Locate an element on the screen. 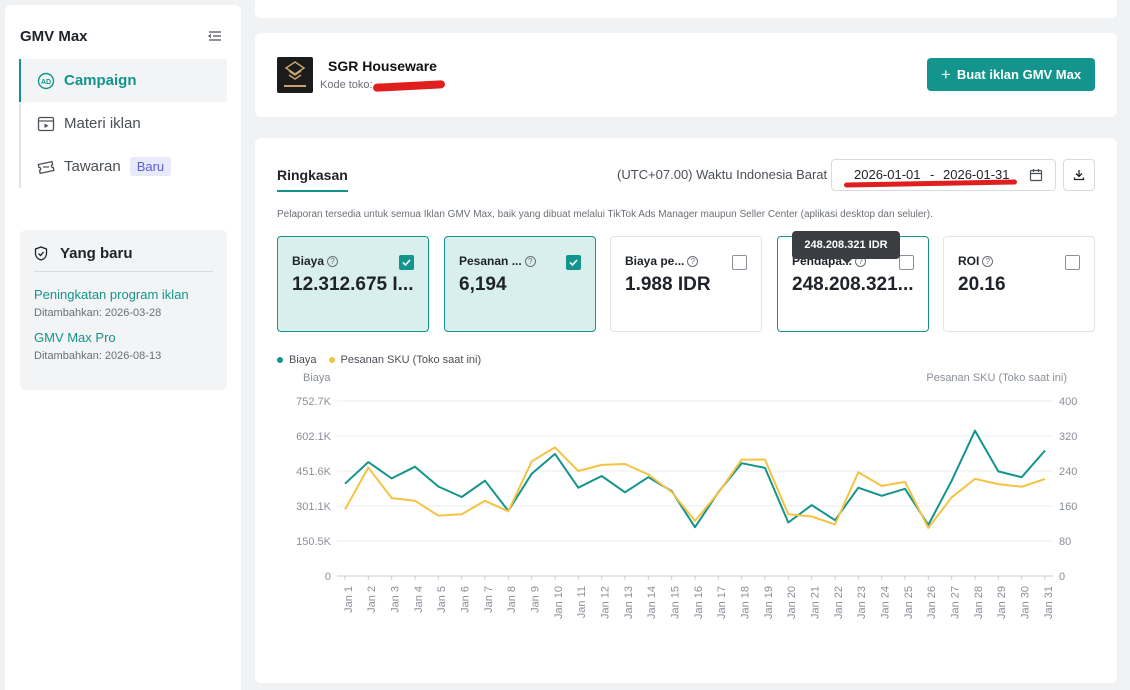 Image resolution: width=1130 pixels, height=690 pixels. chart-legend: Biaya Pesanan SKU (Toko saat ini) is located at coordinates (385, 360).